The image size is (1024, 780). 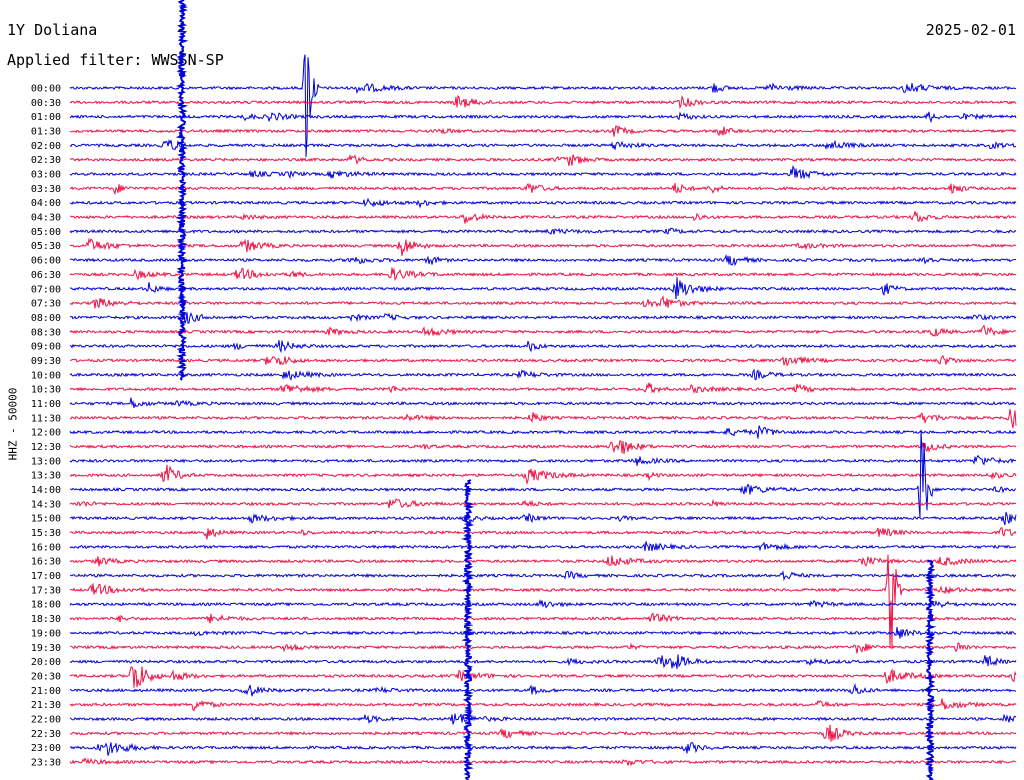 What do you see at coordinates (46, 476) in the screenshot?
I see `time-tick-label: 13:30` at bounding box center [46, 476].